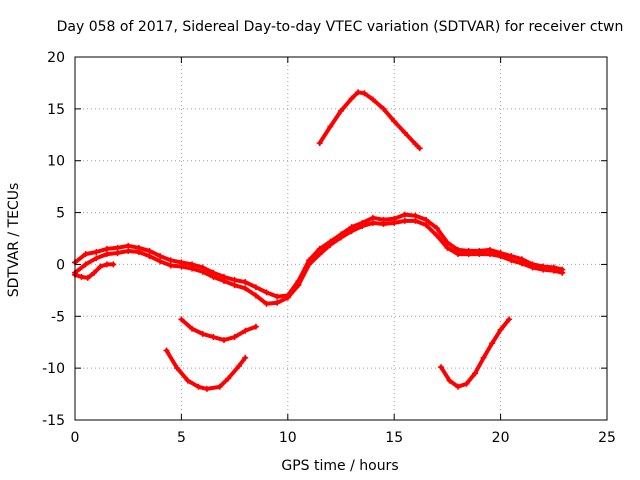  I want to click on series-arc-lower-b, so click(206, 369).